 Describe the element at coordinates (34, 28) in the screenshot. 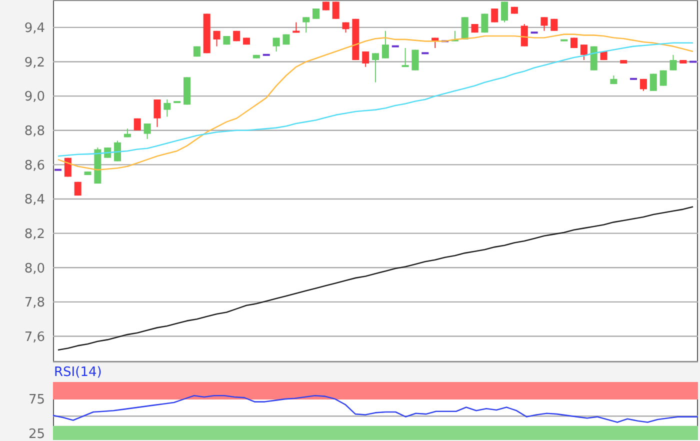

I see `y-tick-label: 9,4` at that location.